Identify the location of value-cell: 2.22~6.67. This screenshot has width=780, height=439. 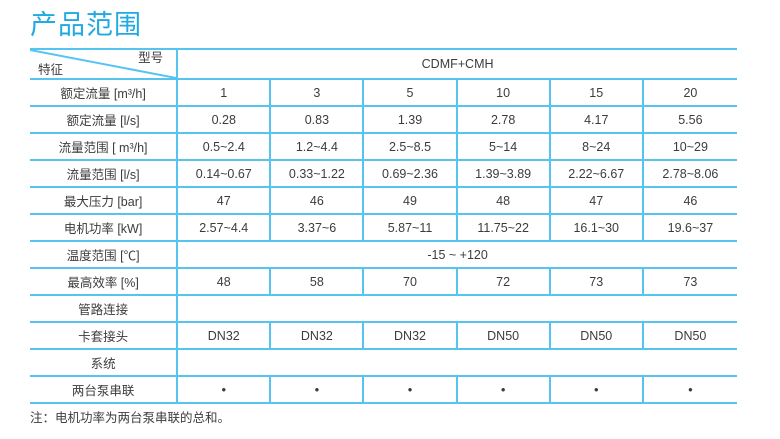
(595, 173).